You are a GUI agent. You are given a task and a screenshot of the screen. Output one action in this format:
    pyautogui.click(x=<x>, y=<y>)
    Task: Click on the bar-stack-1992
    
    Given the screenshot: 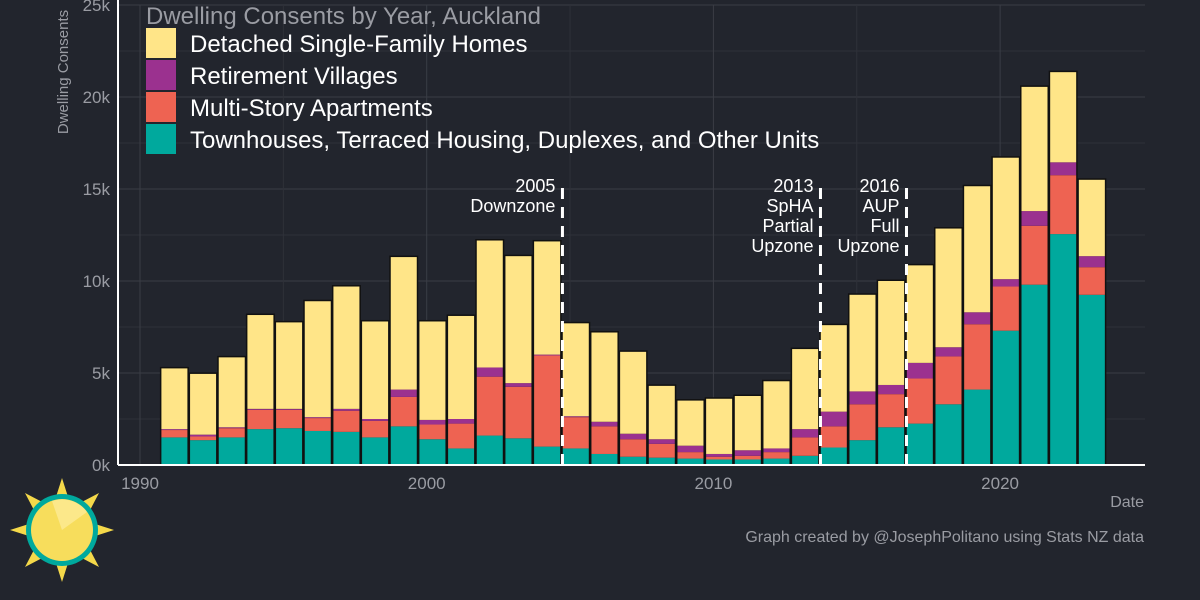 What is the action you would take?
    pyautogui.click(x=203, y=418)
    